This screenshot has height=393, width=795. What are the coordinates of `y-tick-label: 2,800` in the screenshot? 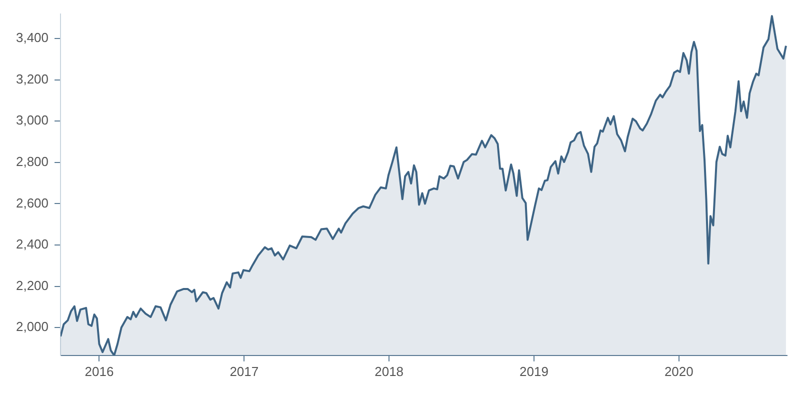 It's located at (32, 161).